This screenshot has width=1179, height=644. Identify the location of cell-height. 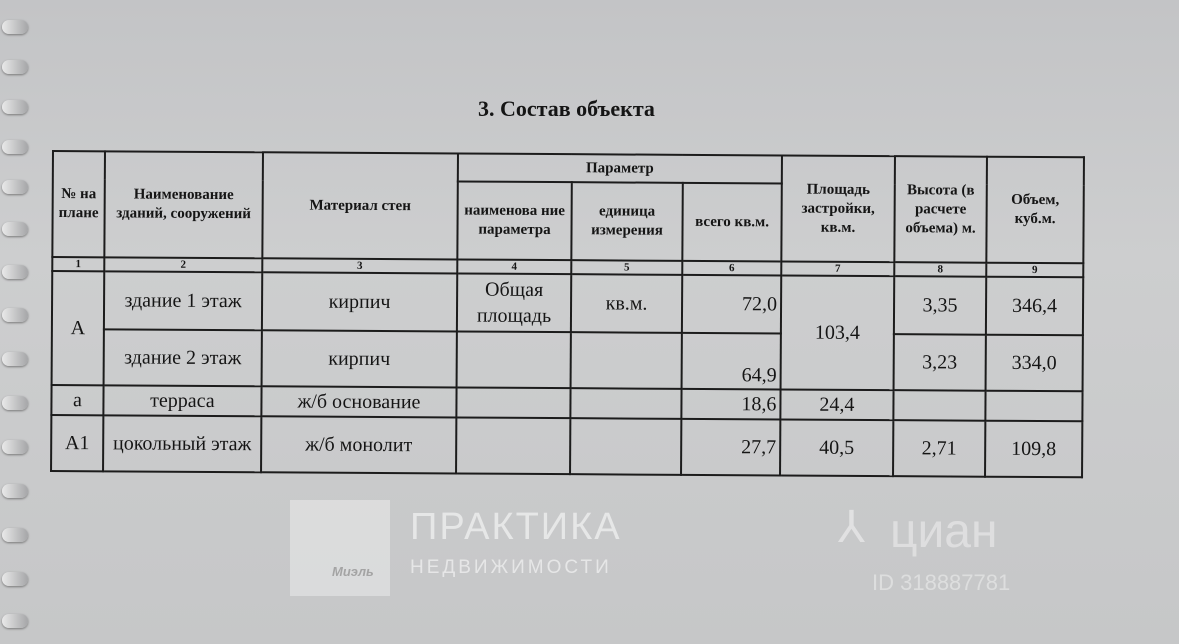
(939, 405).